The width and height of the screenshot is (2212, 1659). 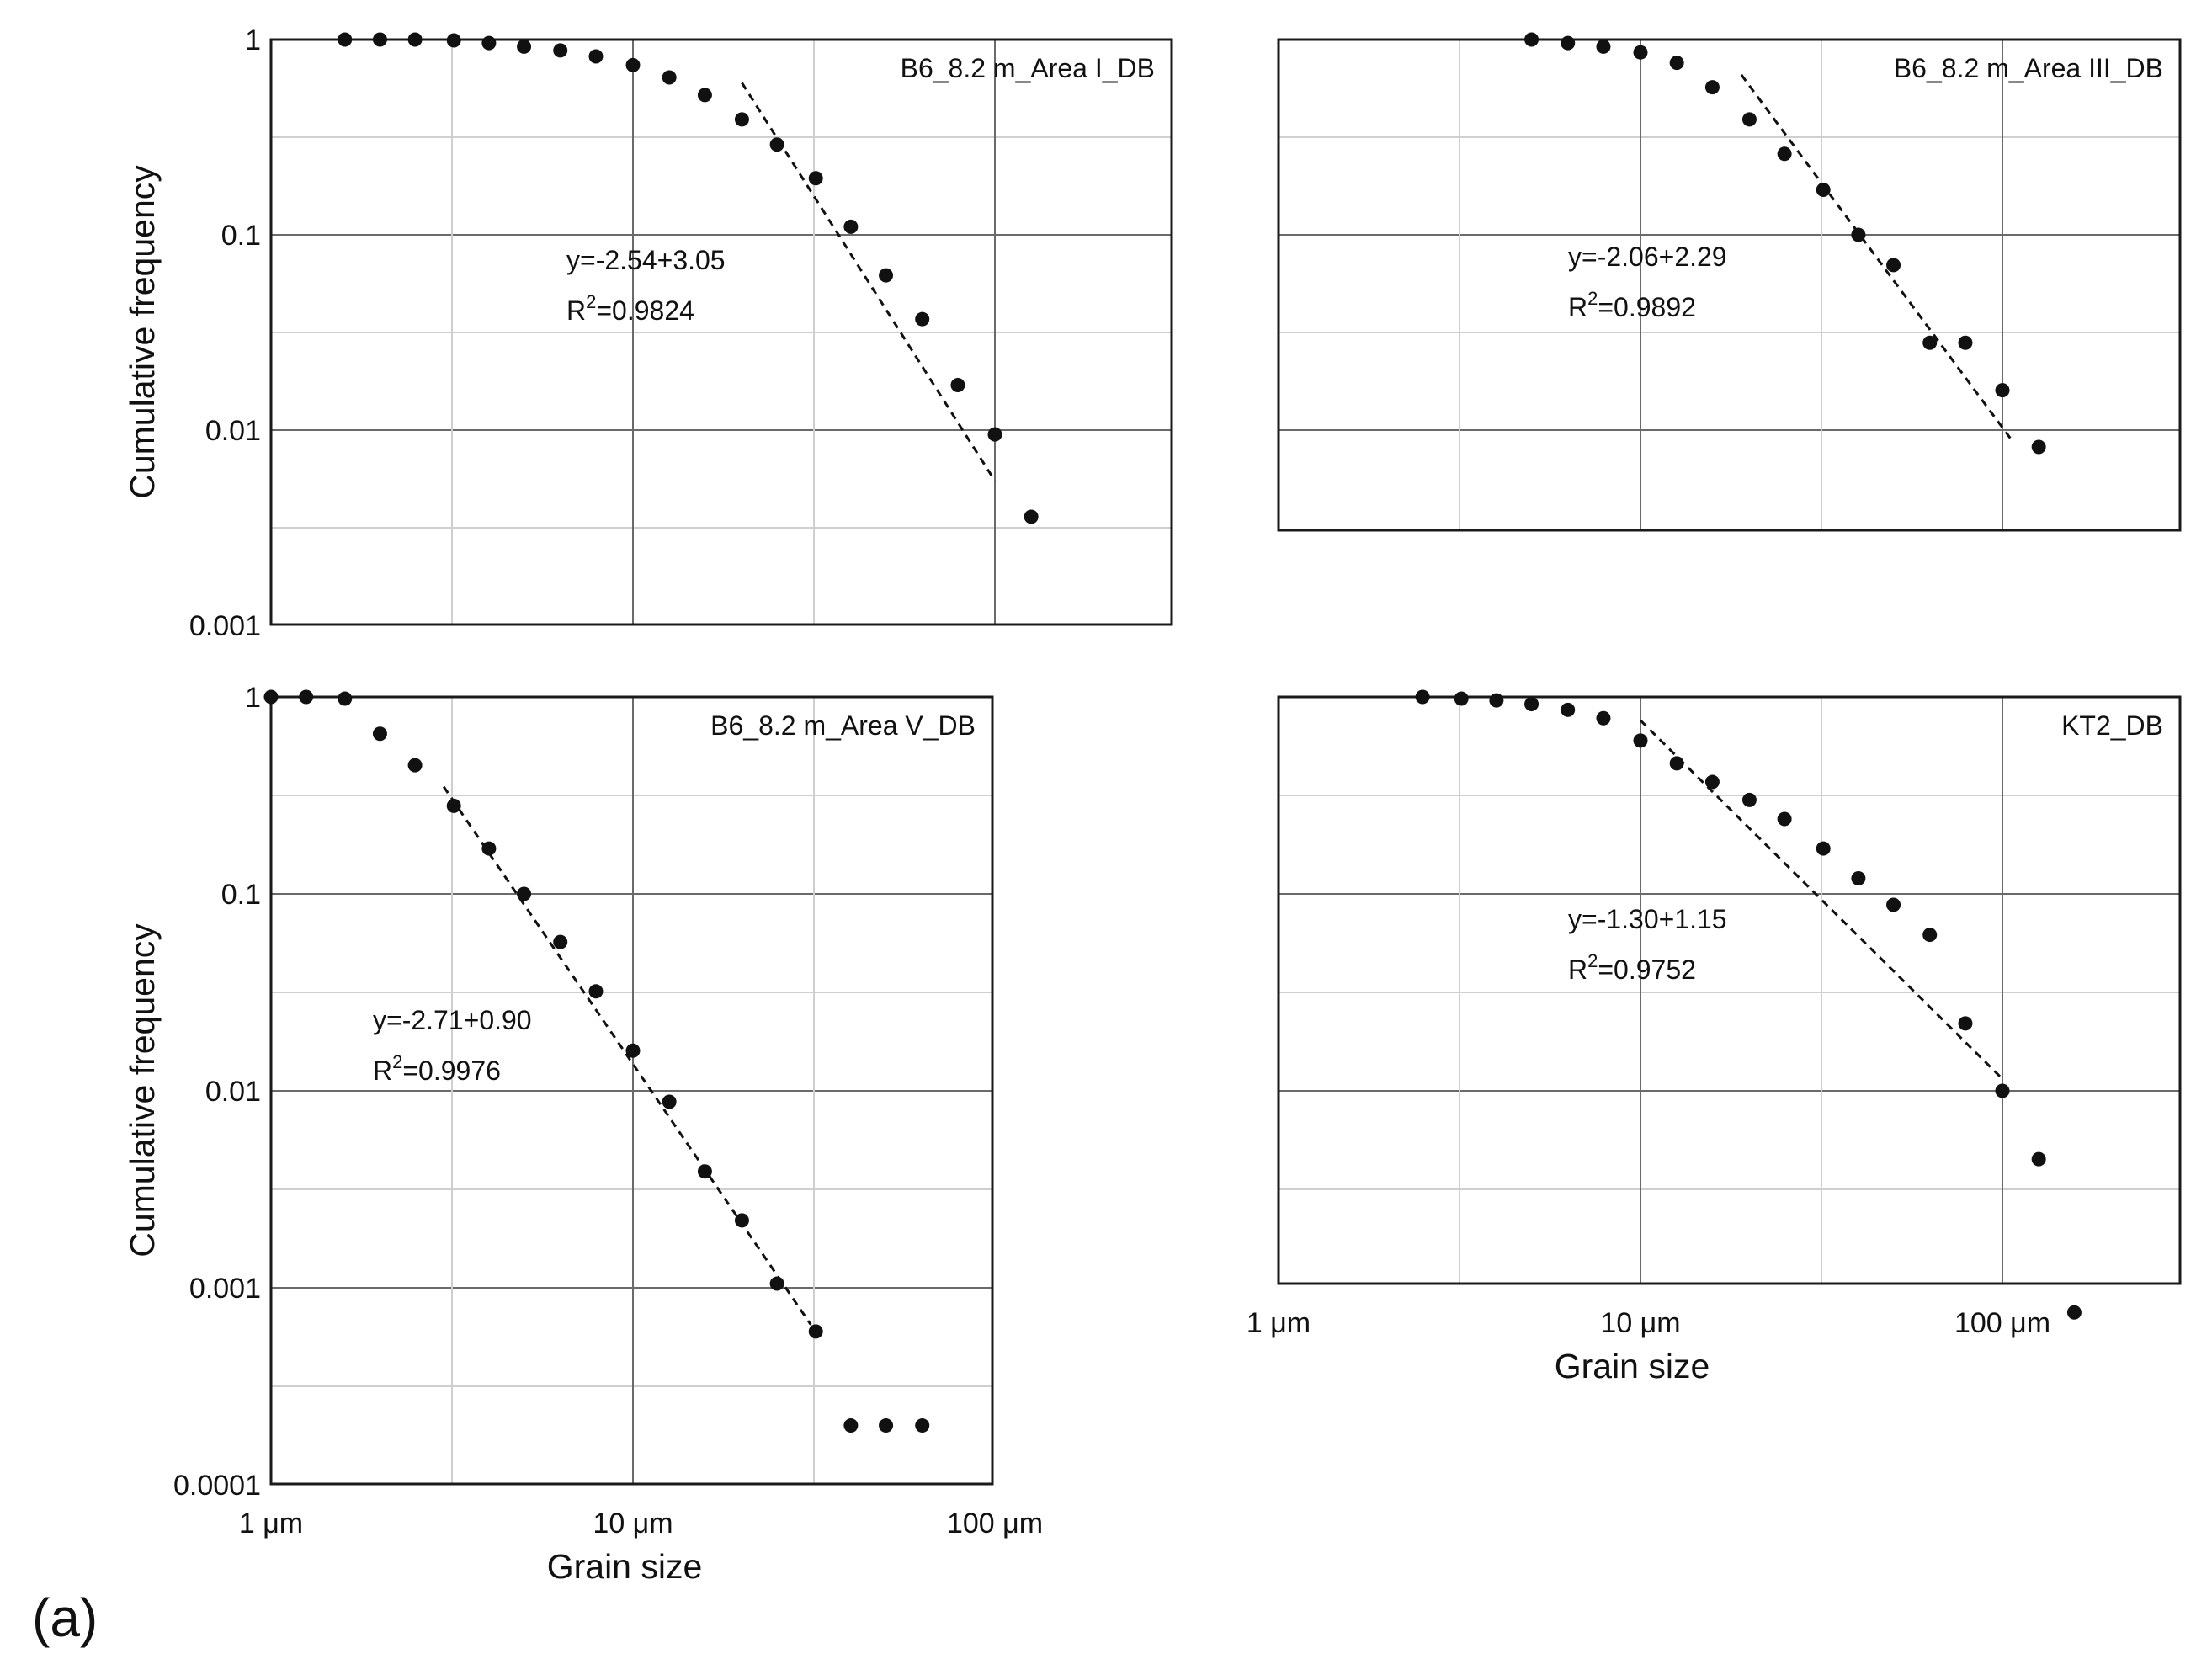 I want to click on r-squared: R2=0.9824, so click(x=630, y=308).